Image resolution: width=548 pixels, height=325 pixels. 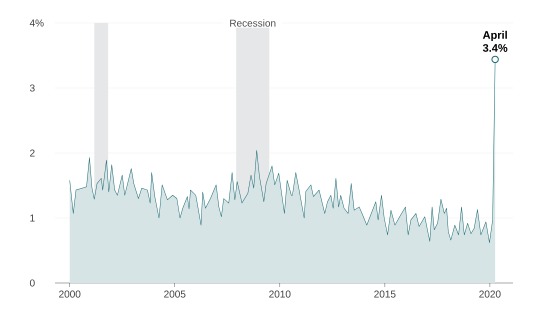 What do you see at coordinates (175, 294) in the screenshot?
I see `x-tick-label: 2005` at bounding box center [175, 294].